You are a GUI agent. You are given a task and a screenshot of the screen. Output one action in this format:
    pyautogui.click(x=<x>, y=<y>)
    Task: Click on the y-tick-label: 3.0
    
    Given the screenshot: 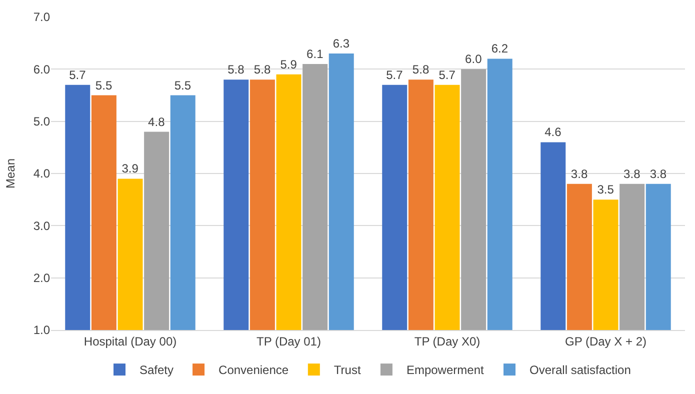 What is the action you would take?
    pyautogui.click(x=41, y=225)
    